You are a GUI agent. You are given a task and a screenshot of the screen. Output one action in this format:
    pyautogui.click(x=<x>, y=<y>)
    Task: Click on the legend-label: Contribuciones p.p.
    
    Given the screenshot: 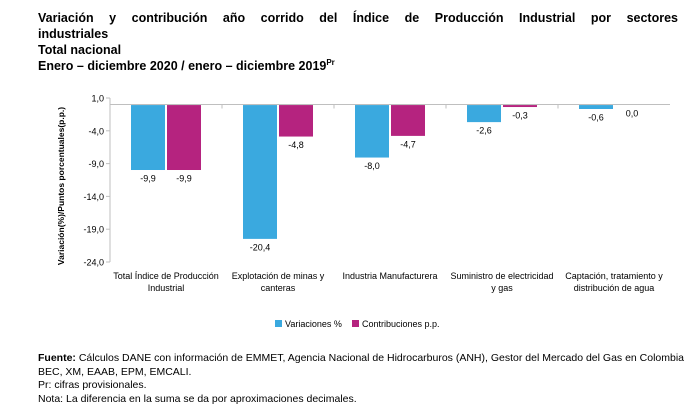 What is the action you would take?
    pyautogui.click(x=401, y=324)
    